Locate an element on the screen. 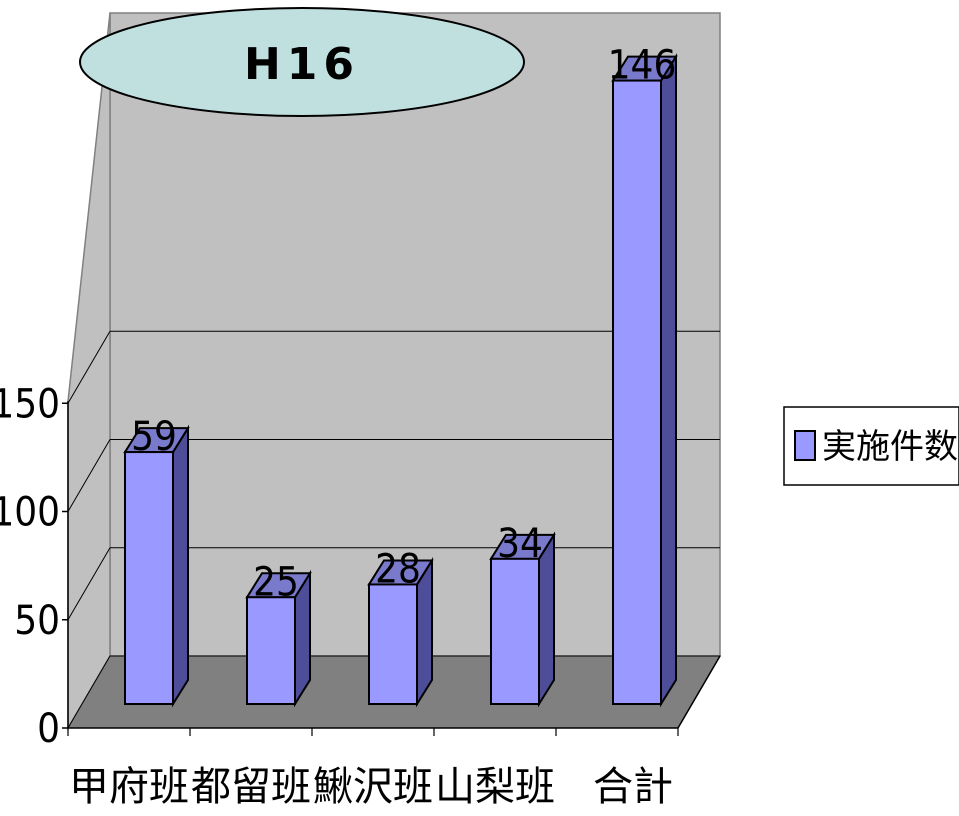  x-category-label: 甲府班 is located at coordinates (129, 787).